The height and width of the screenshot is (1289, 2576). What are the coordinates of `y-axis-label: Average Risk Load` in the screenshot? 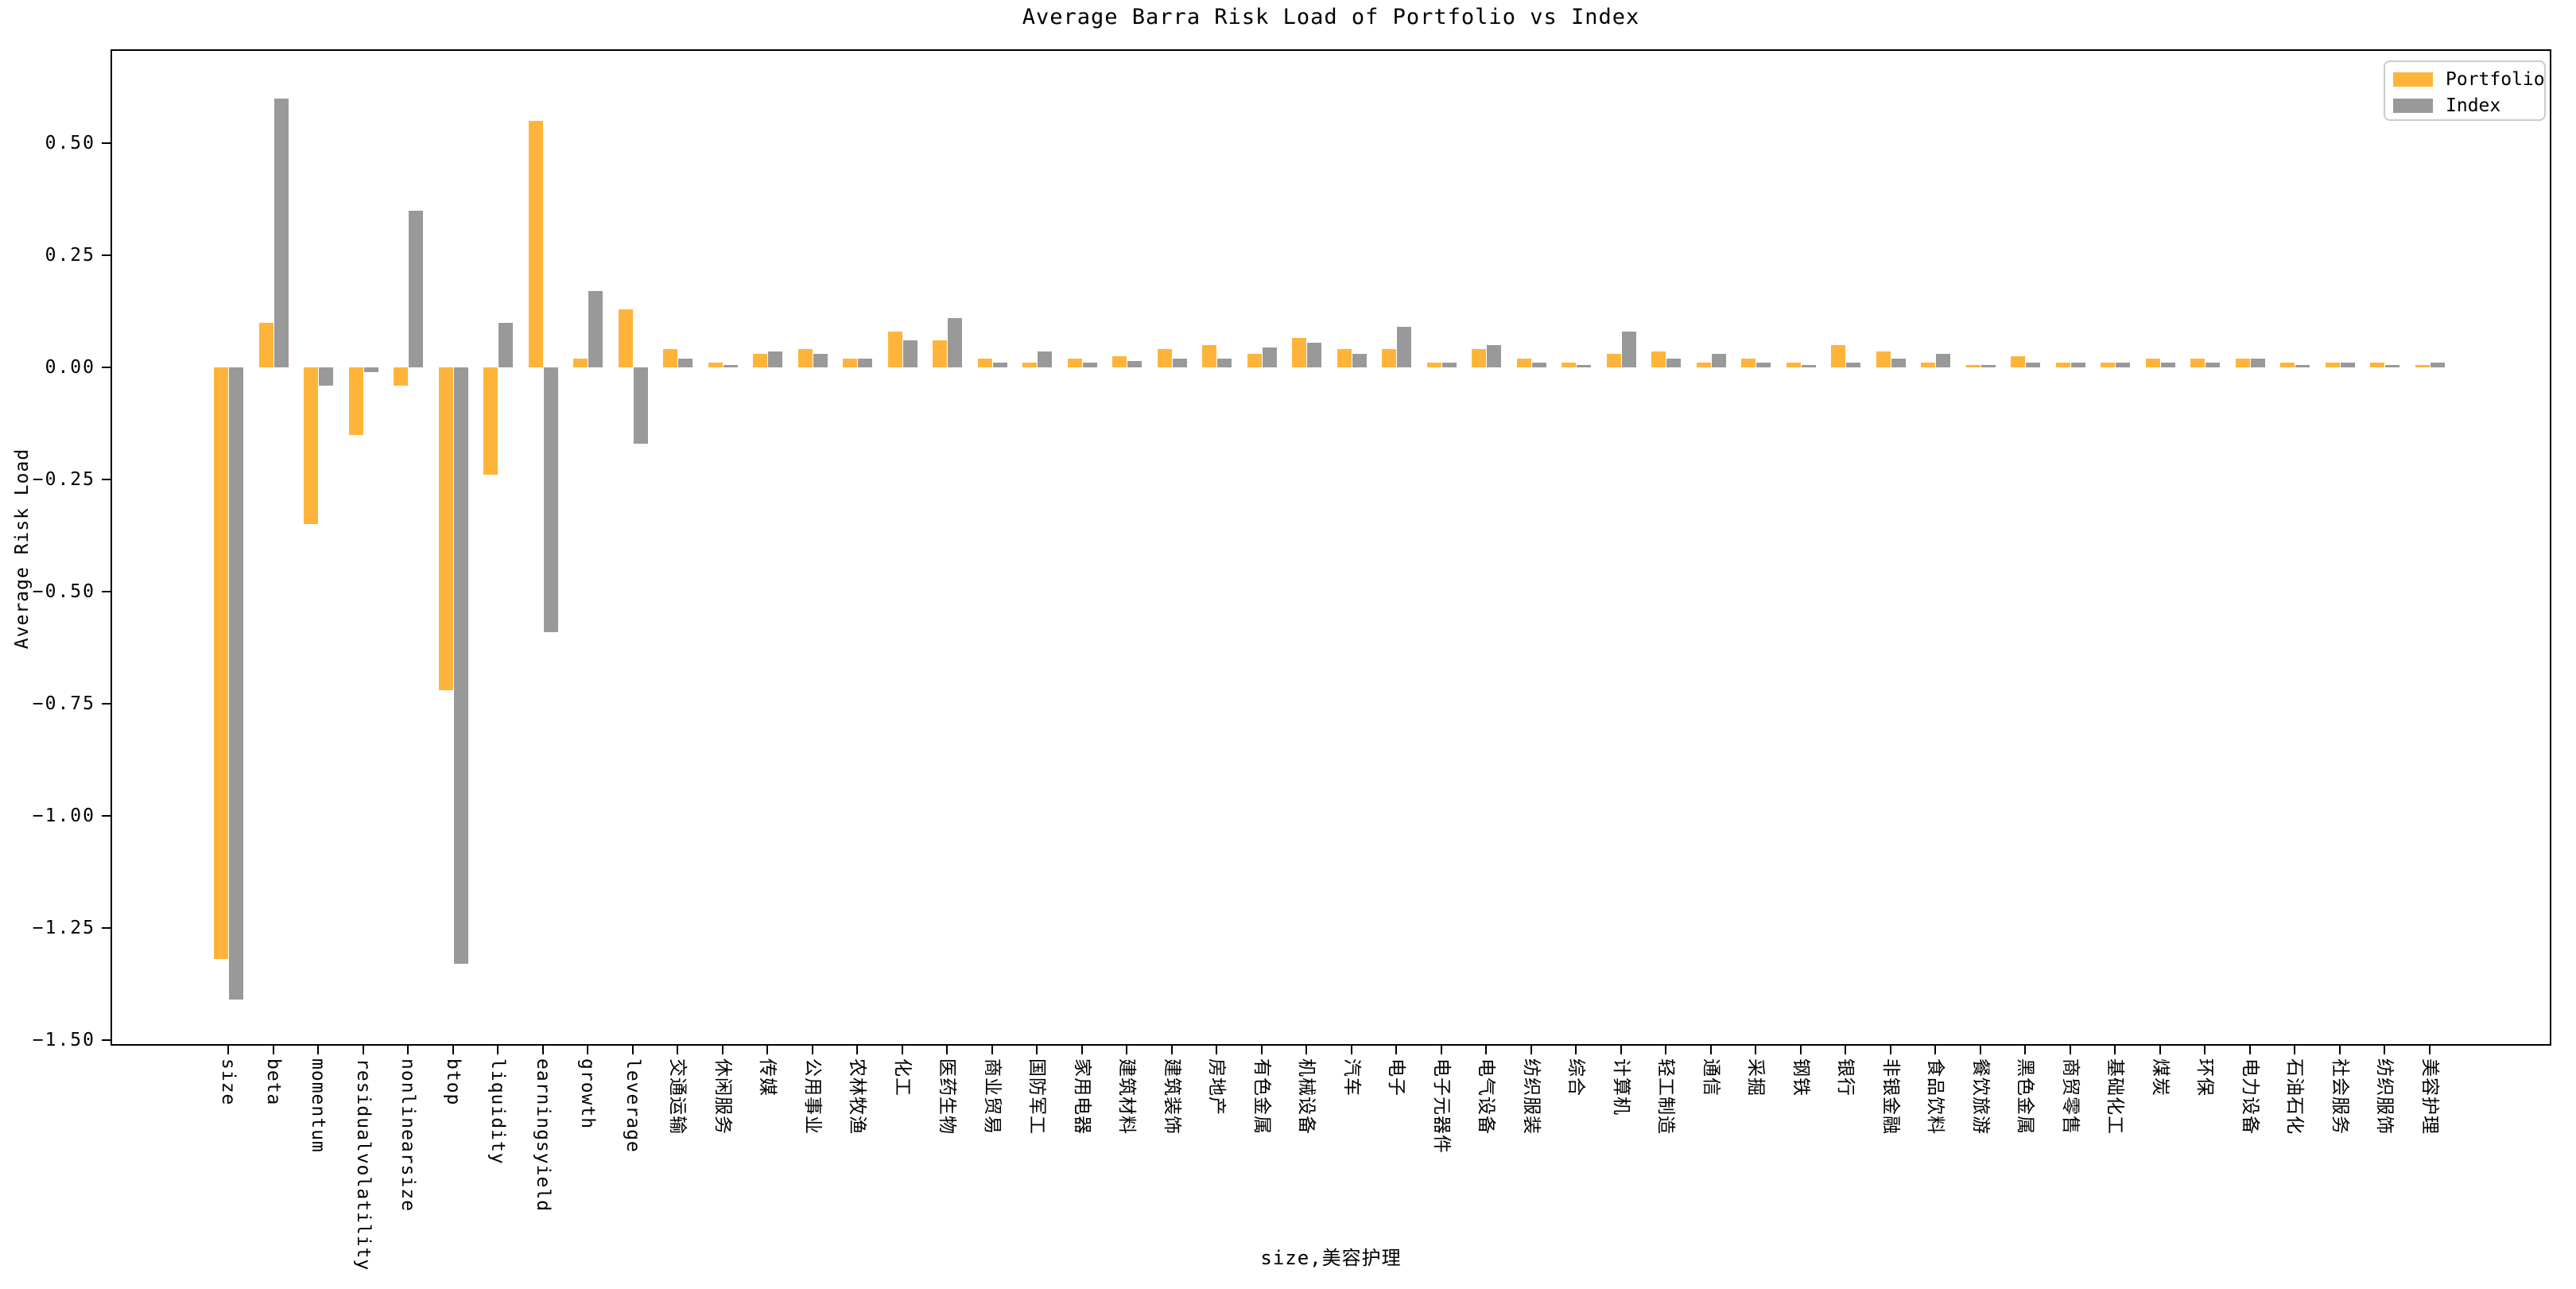 It's located at (23, 549).